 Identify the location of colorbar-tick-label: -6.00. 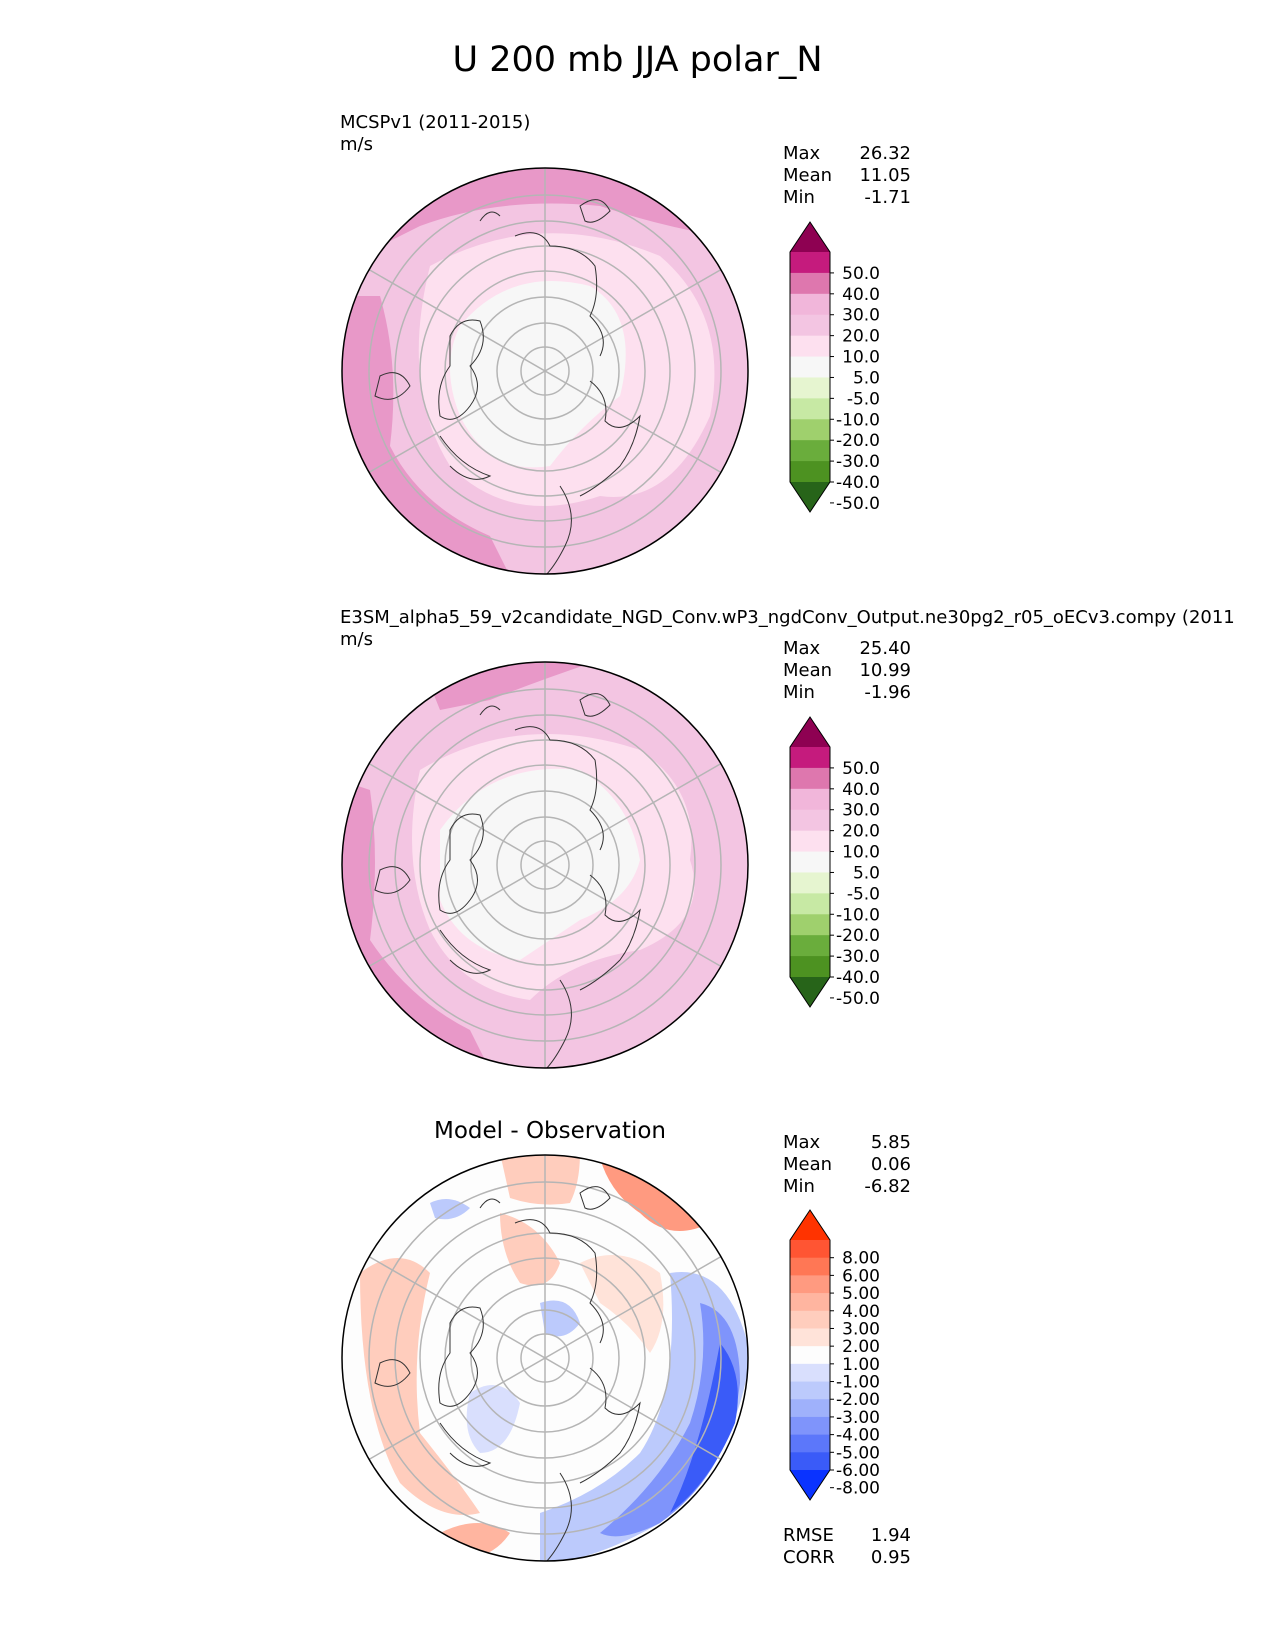
(858, 1471).